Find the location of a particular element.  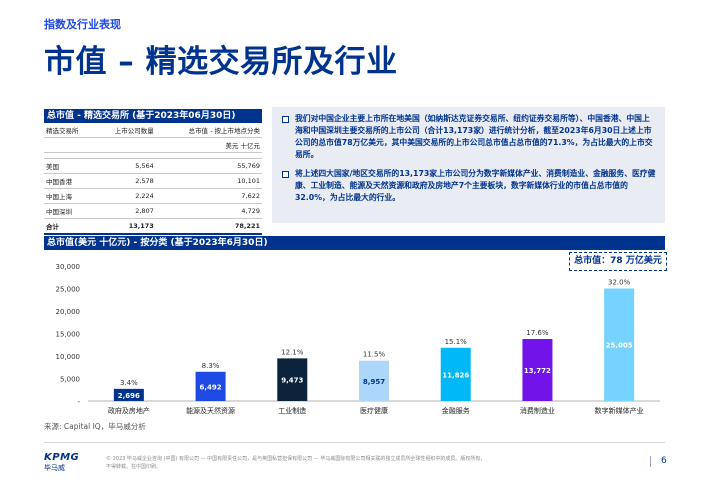

row-cap: 10,101 is located at coordinates (208, 181).